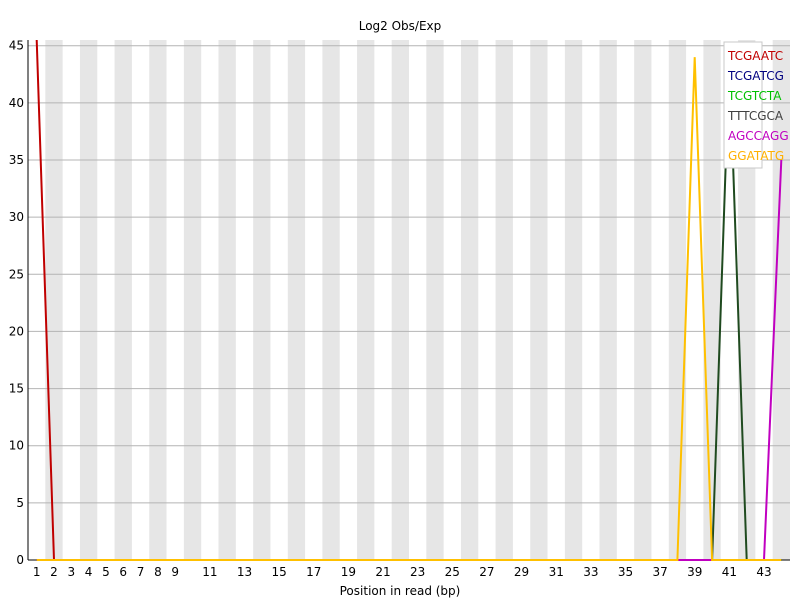 The height and width of the screenshot is (600, 800). What do you see at coordinates (54, 572) in the screenshot?
I see `x-tick-label: 2` at bounding box center [54, 572].